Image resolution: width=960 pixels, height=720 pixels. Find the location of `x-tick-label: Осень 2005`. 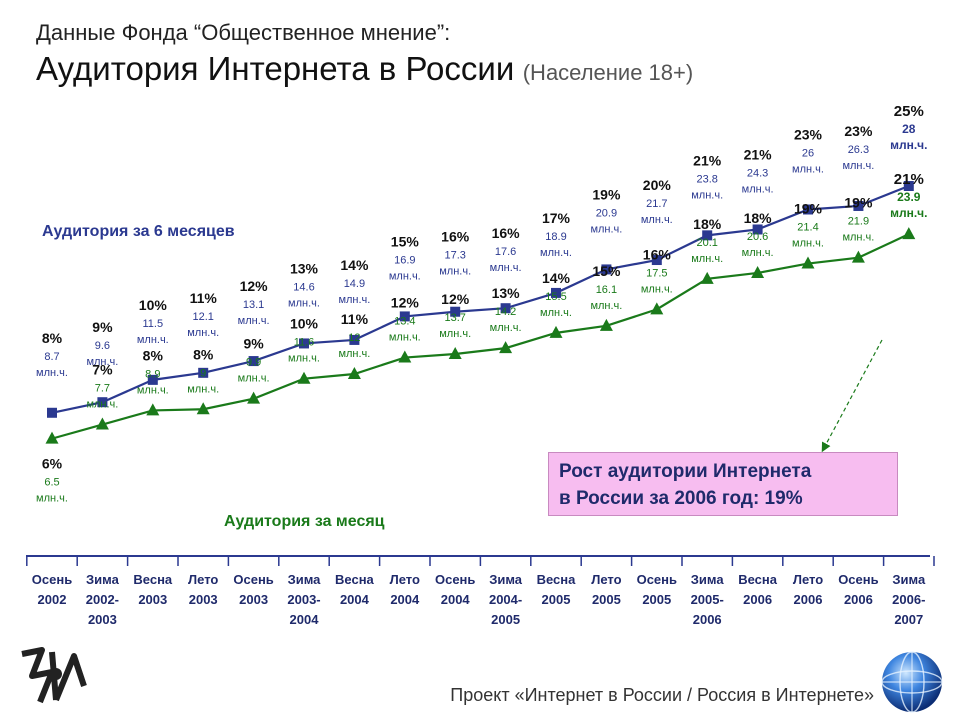

x-tick-label: Осень 2005 is located at coordinates (657, 589).